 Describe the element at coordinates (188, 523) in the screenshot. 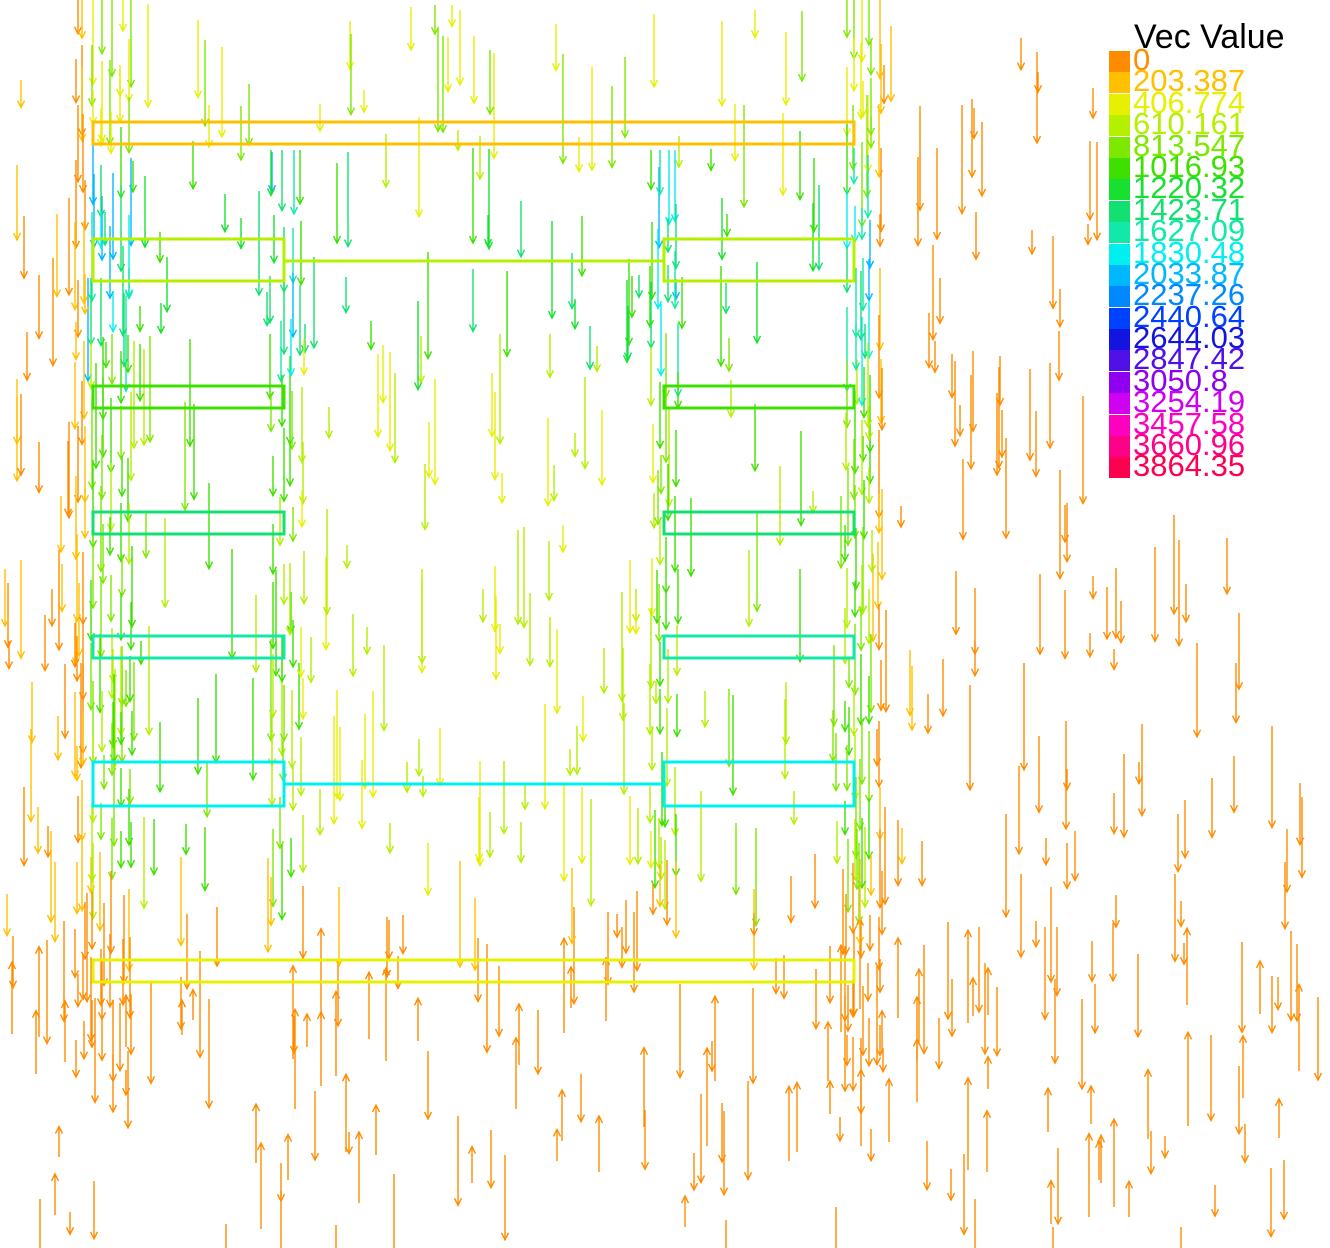

I see `left-bar-outline` at that location.